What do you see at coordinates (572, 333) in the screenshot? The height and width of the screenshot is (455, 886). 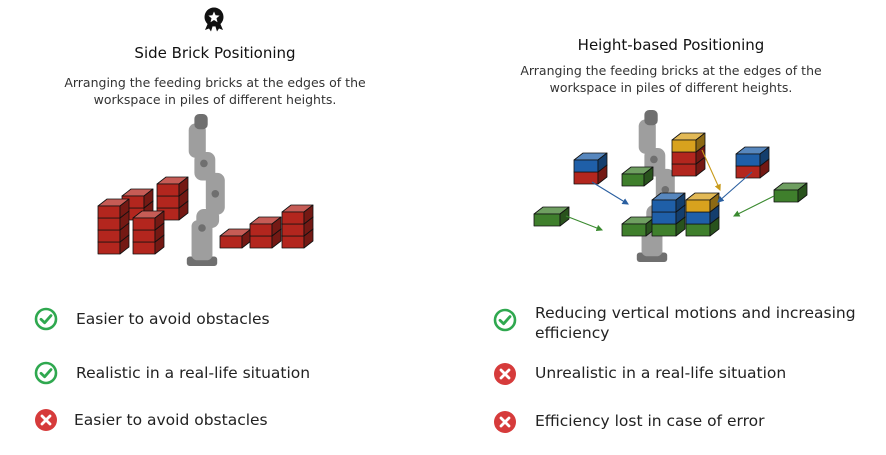 I see `item-text-line: efficiency` at bounding box center [572, 333].